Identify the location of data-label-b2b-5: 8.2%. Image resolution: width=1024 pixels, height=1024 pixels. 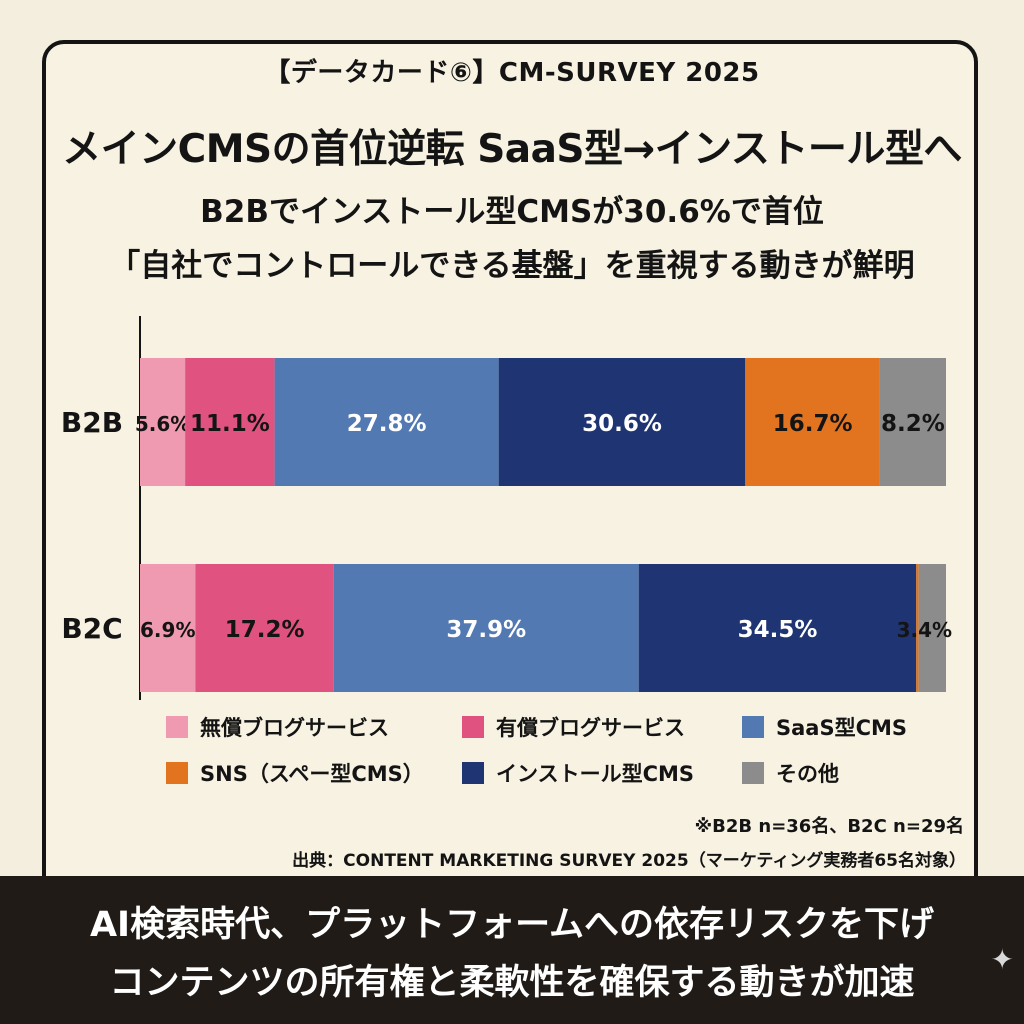
(913, 424).